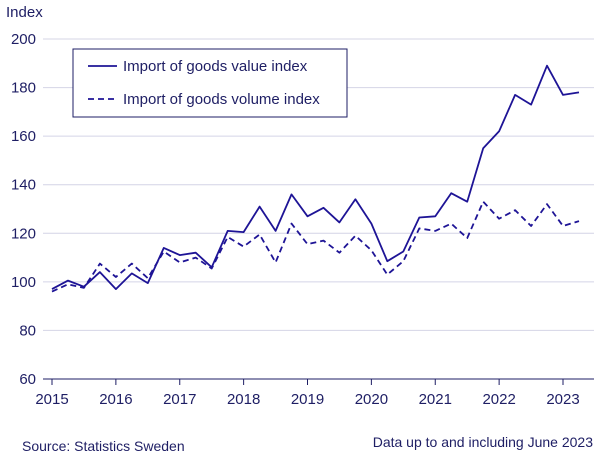 This screenshot has height=461, width=605. I want to click on y-tick-label-200: 200, so click(23, 39).